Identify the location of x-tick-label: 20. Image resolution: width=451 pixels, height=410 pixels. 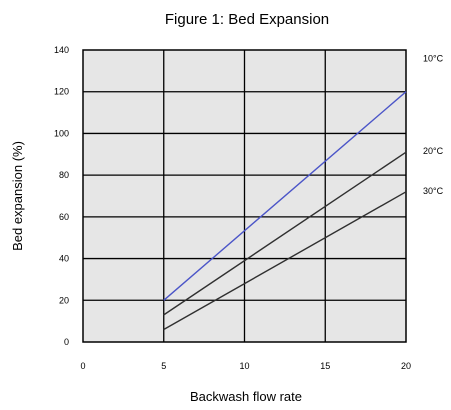
(406, 366).